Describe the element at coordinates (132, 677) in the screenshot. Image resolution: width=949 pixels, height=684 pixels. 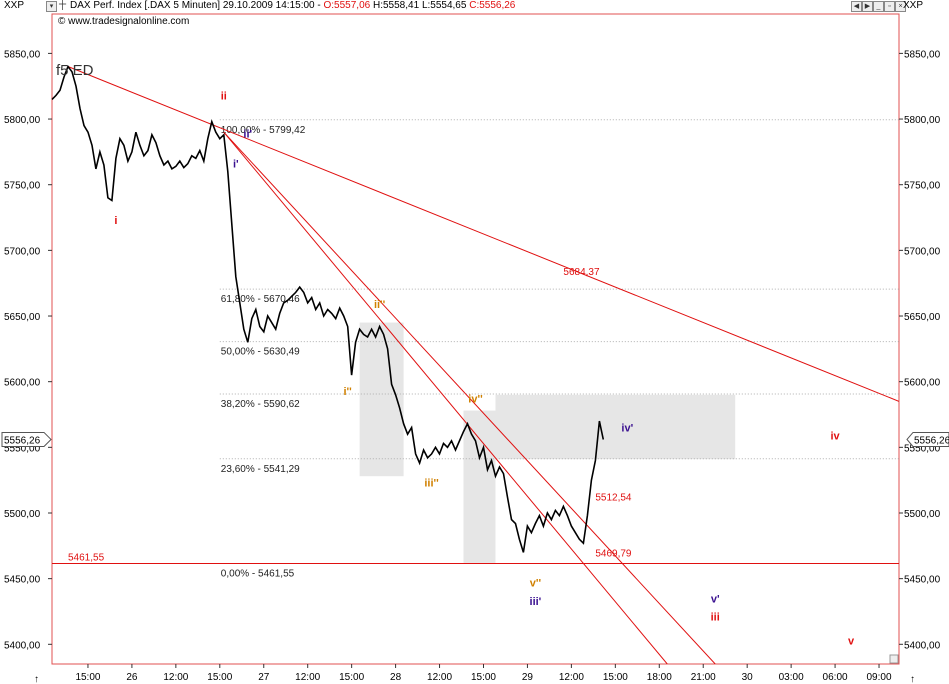
I see `x-tick-label: 26` at that location.